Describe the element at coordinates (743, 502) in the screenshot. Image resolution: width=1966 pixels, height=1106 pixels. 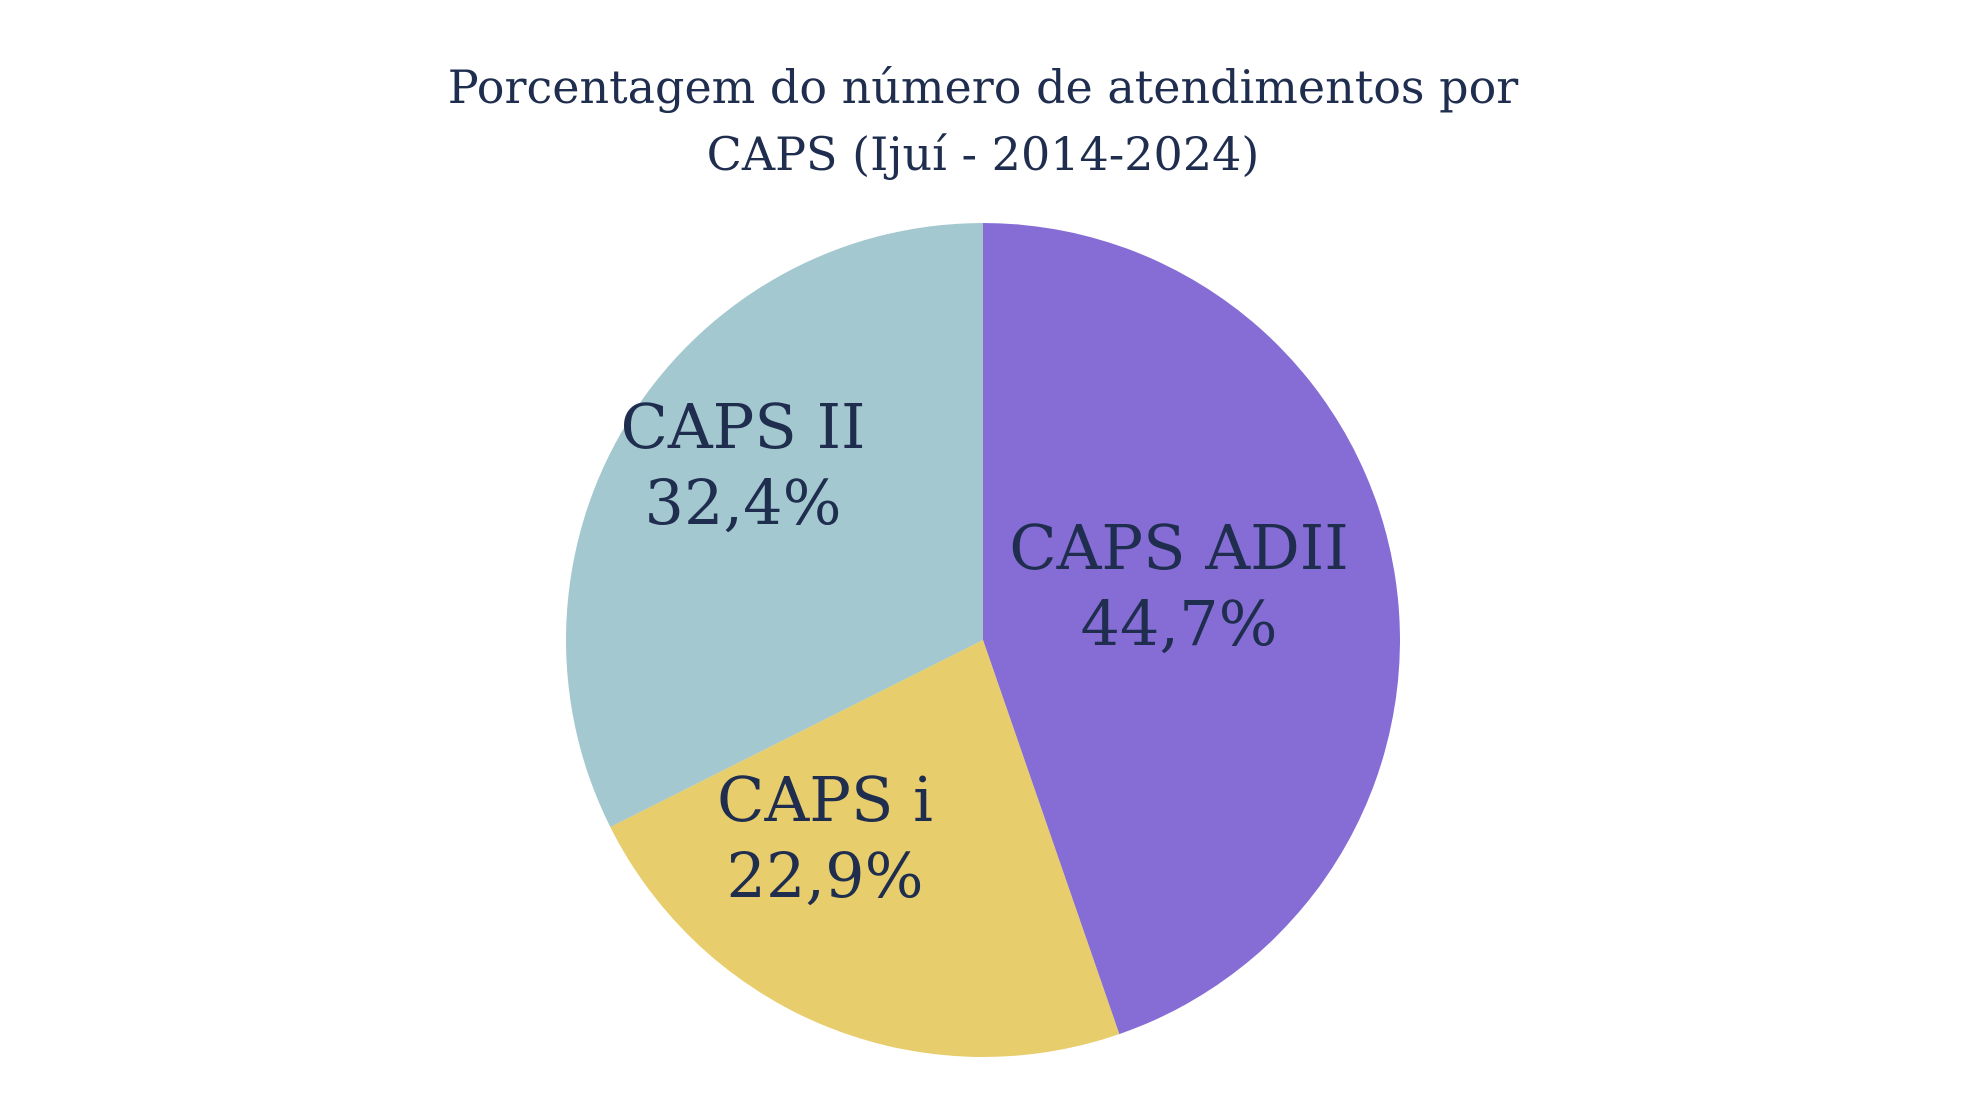
I see `slice-label-value: 32,4%` at that location.